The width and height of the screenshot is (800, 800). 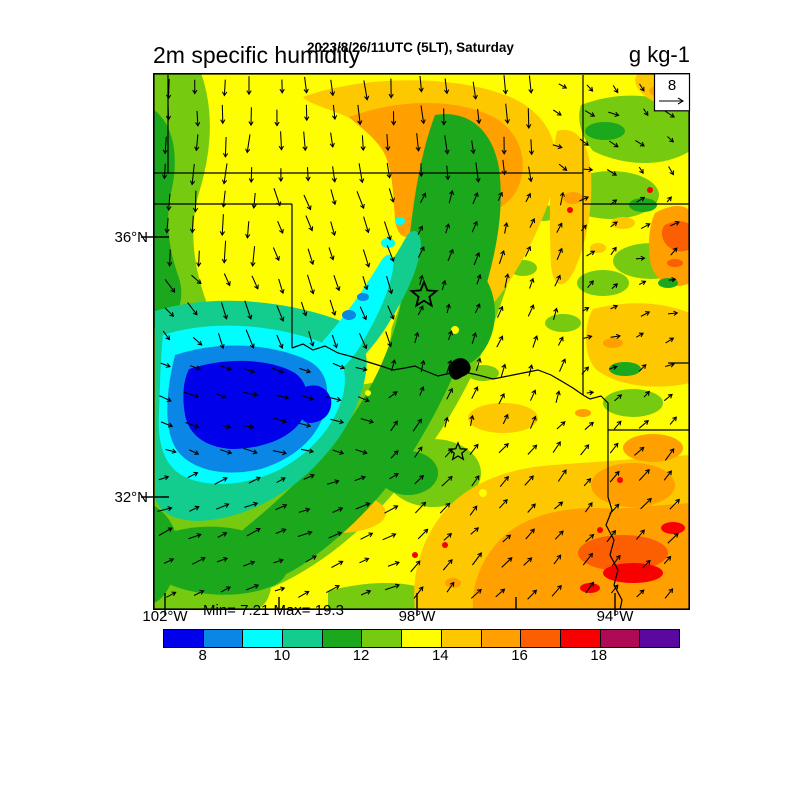 I want to click on page-title: 2m specific humidity, so click(x=257, y=55).